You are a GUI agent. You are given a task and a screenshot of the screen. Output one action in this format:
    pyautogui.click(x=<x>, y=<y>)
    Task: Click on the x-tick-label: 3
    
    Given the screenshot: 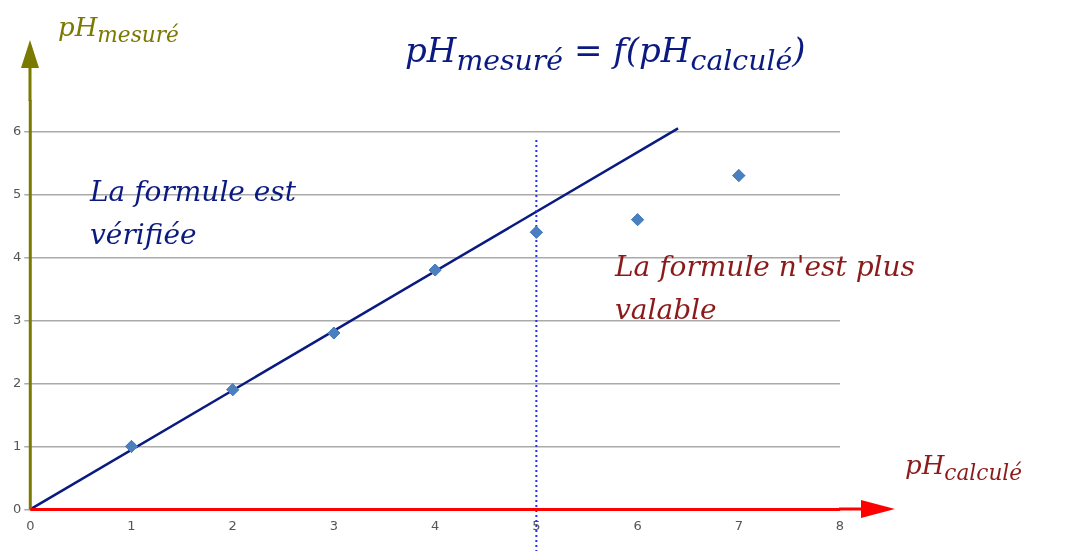 What is the action you would take?
    pyautogui.click(x=334, y=525)
    